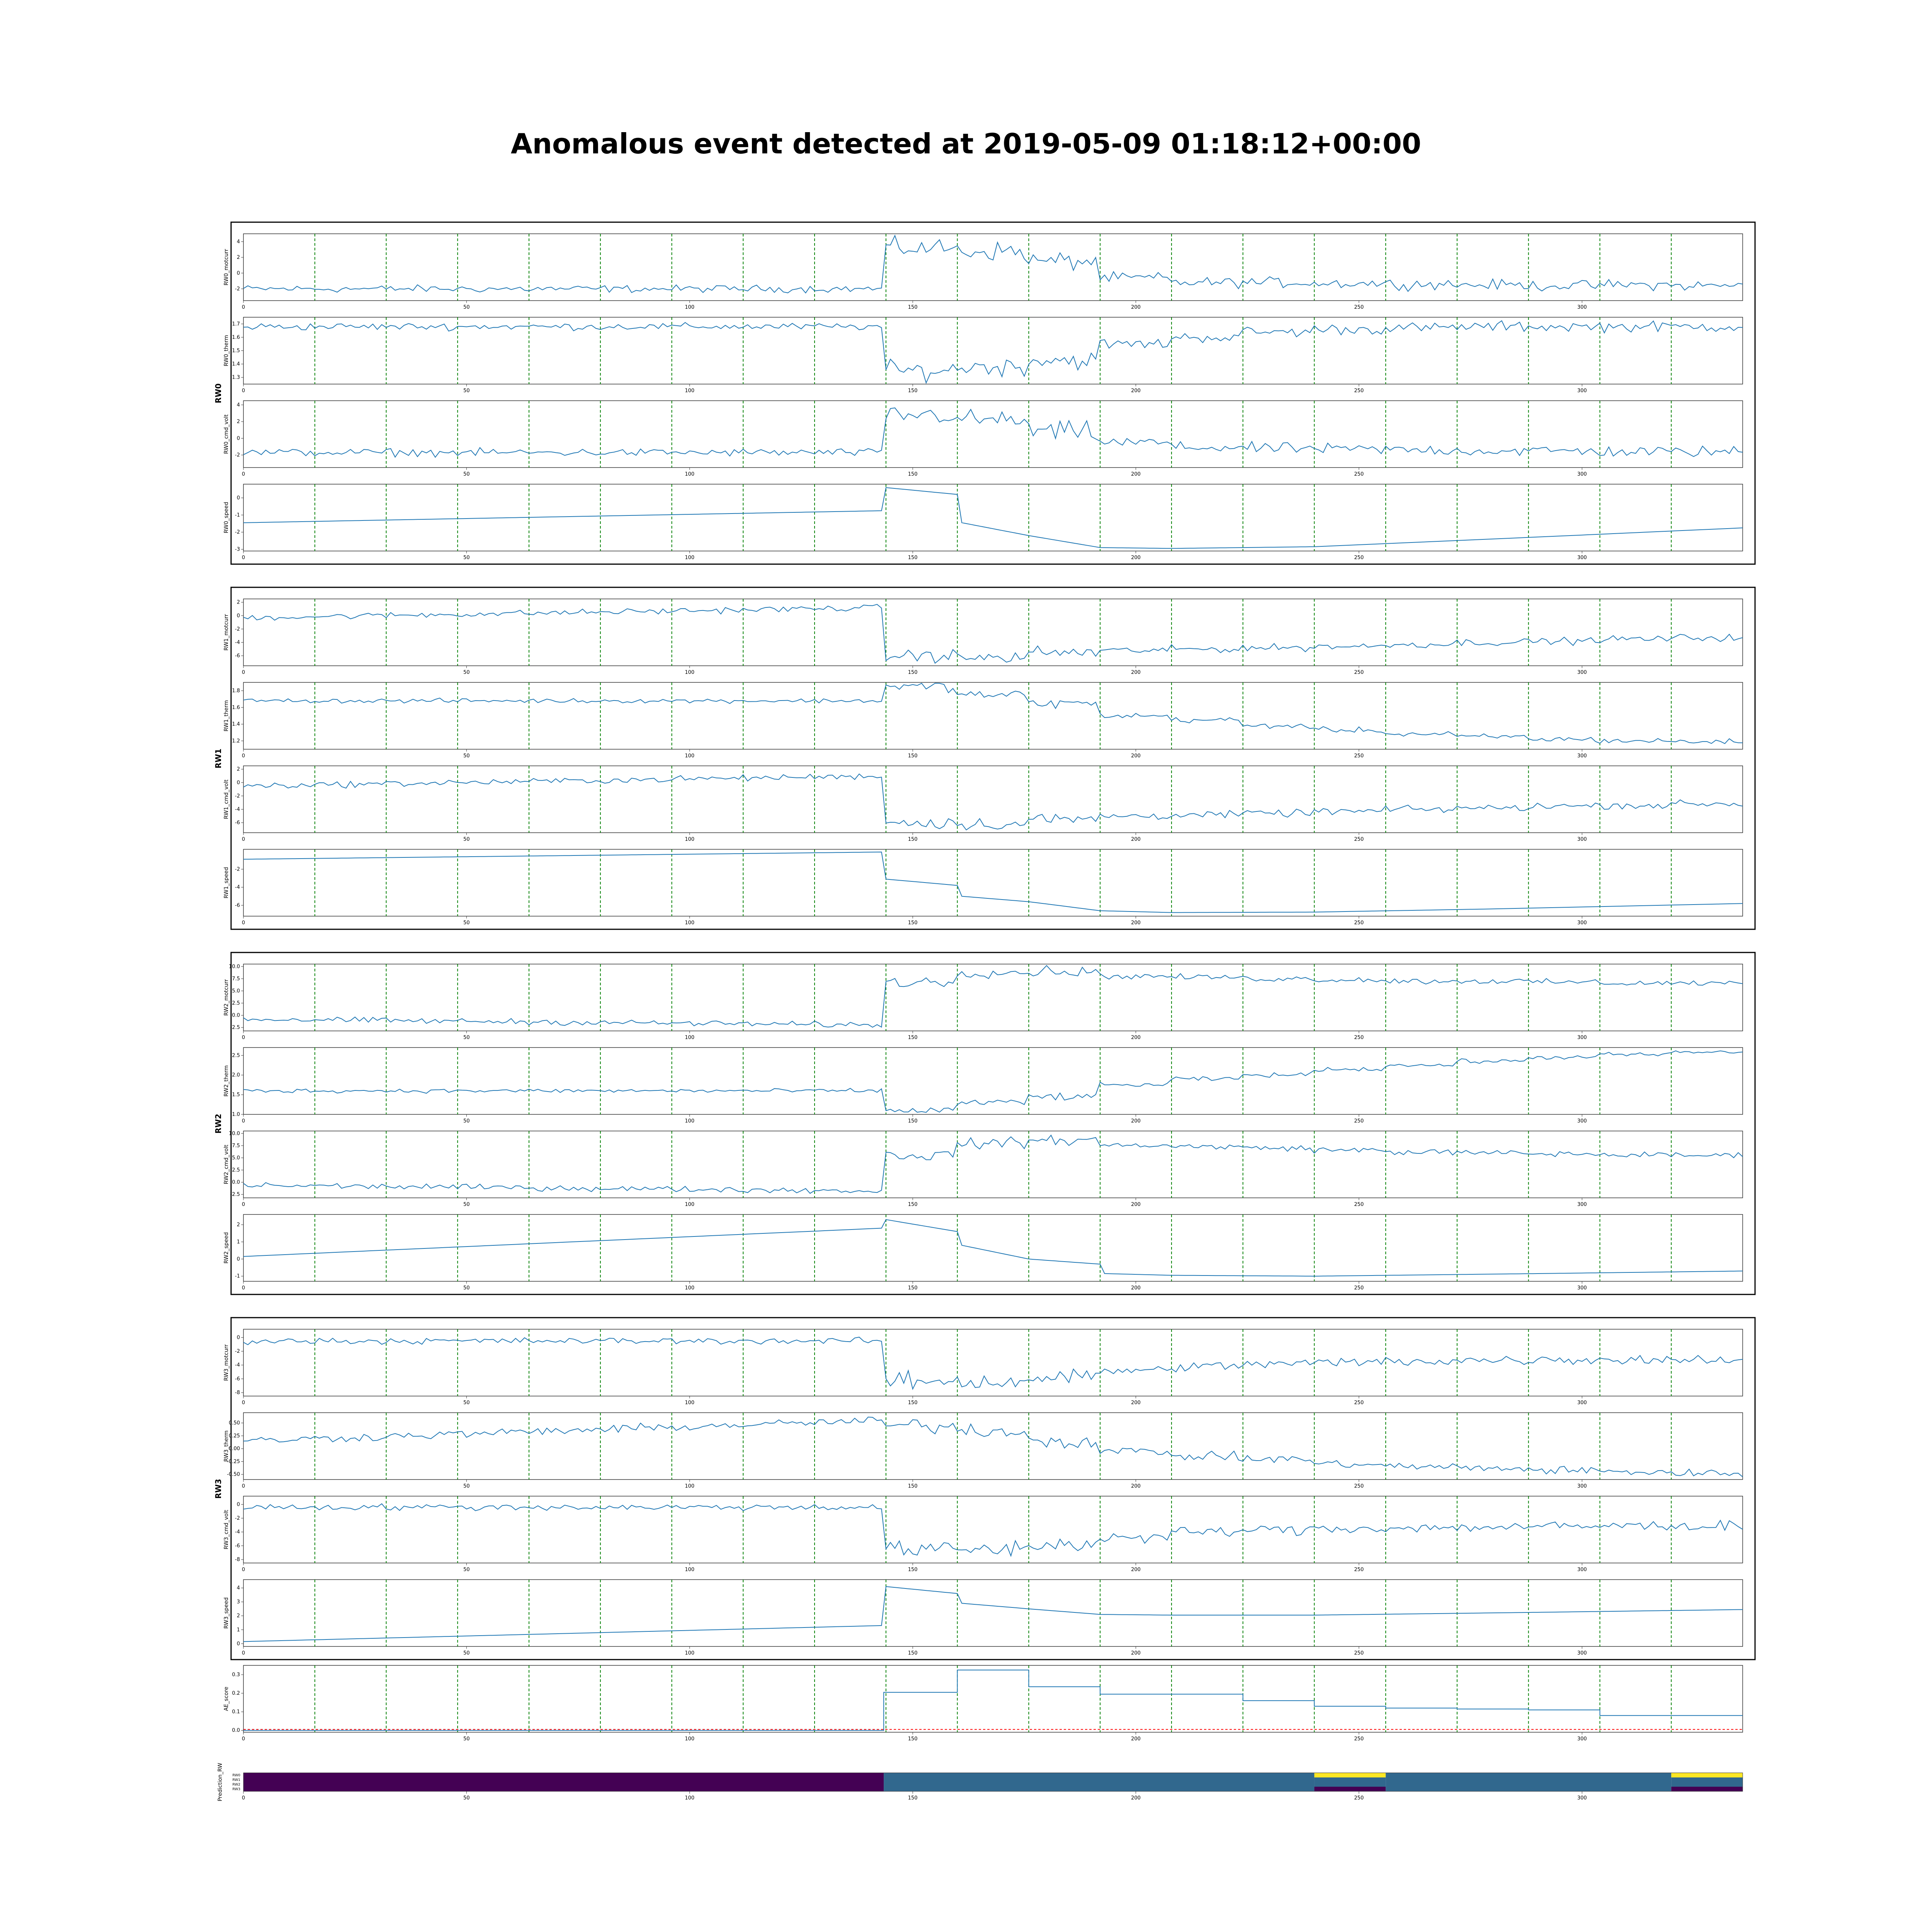 The width and height of the screenshot is (1932, 1932). What do you see at coordinates (244, 1403) in the screenshot?
I see `panel-RW3_motcurr-x-tick-label: 0` at bounding box center [244, 1403].